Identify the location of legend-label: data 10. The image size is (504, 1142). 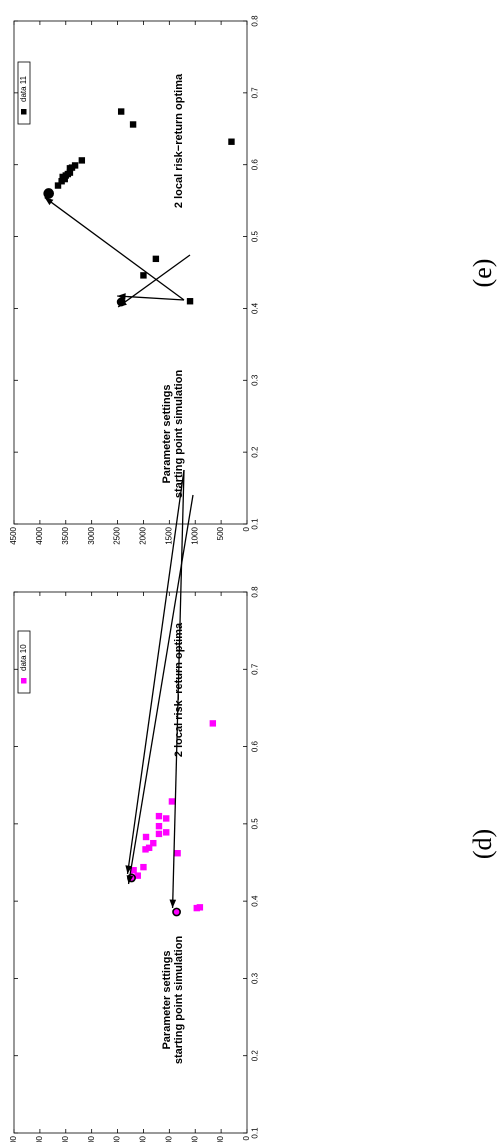
(23, 657).